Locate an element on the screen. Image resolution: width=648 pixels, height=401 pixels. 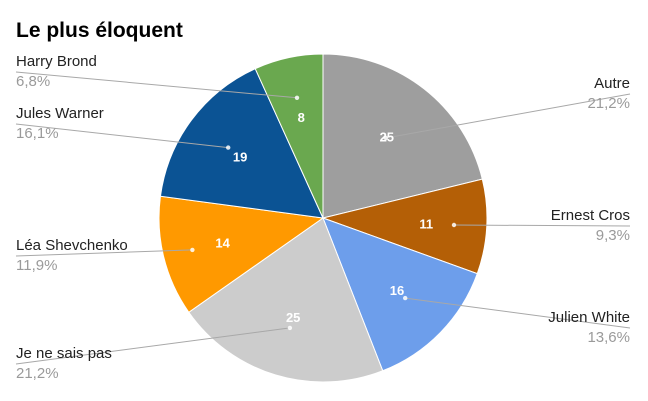
slice-value-autre: 25 is located at coordinates (387, 137).